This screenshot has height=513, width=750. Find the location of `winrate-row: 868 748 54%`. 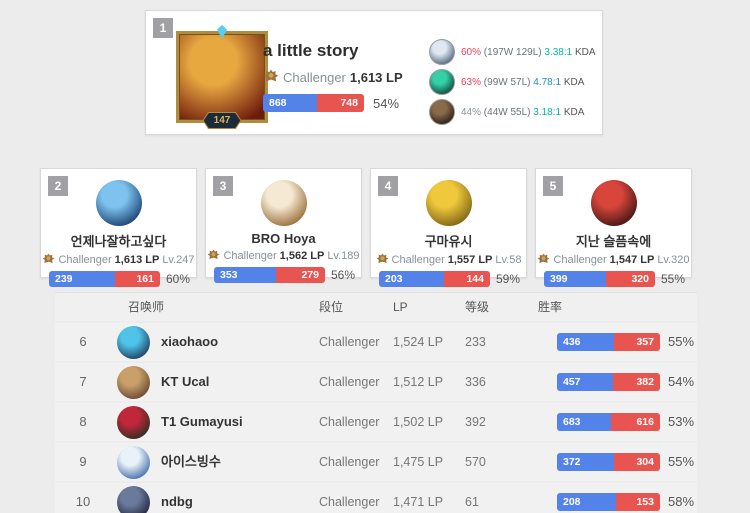

winrate-row: 868 748 54% is located at coordinates (345, 103).